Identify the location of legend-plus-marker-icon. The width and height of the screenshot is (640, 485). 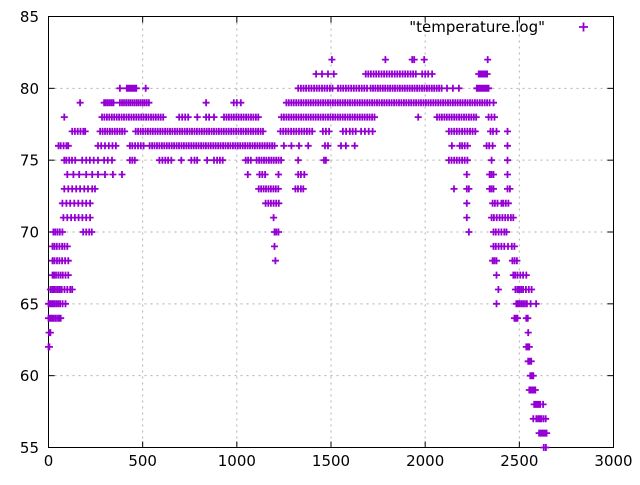
(583, 27).